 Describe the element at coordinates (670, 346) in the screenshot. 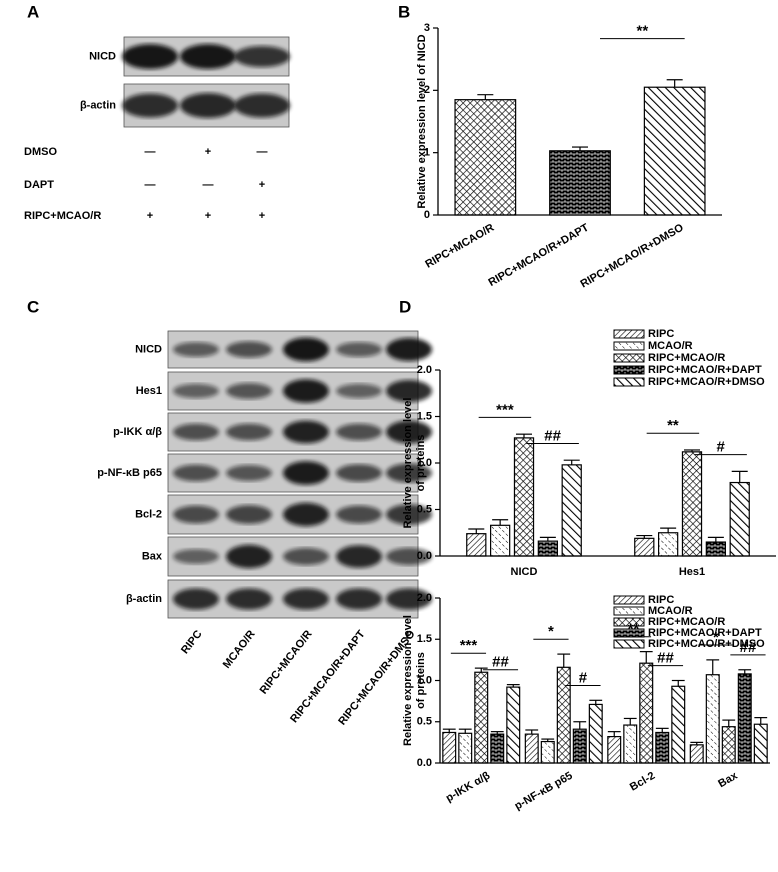

I see `legend-label: MCAO/R` at that location.